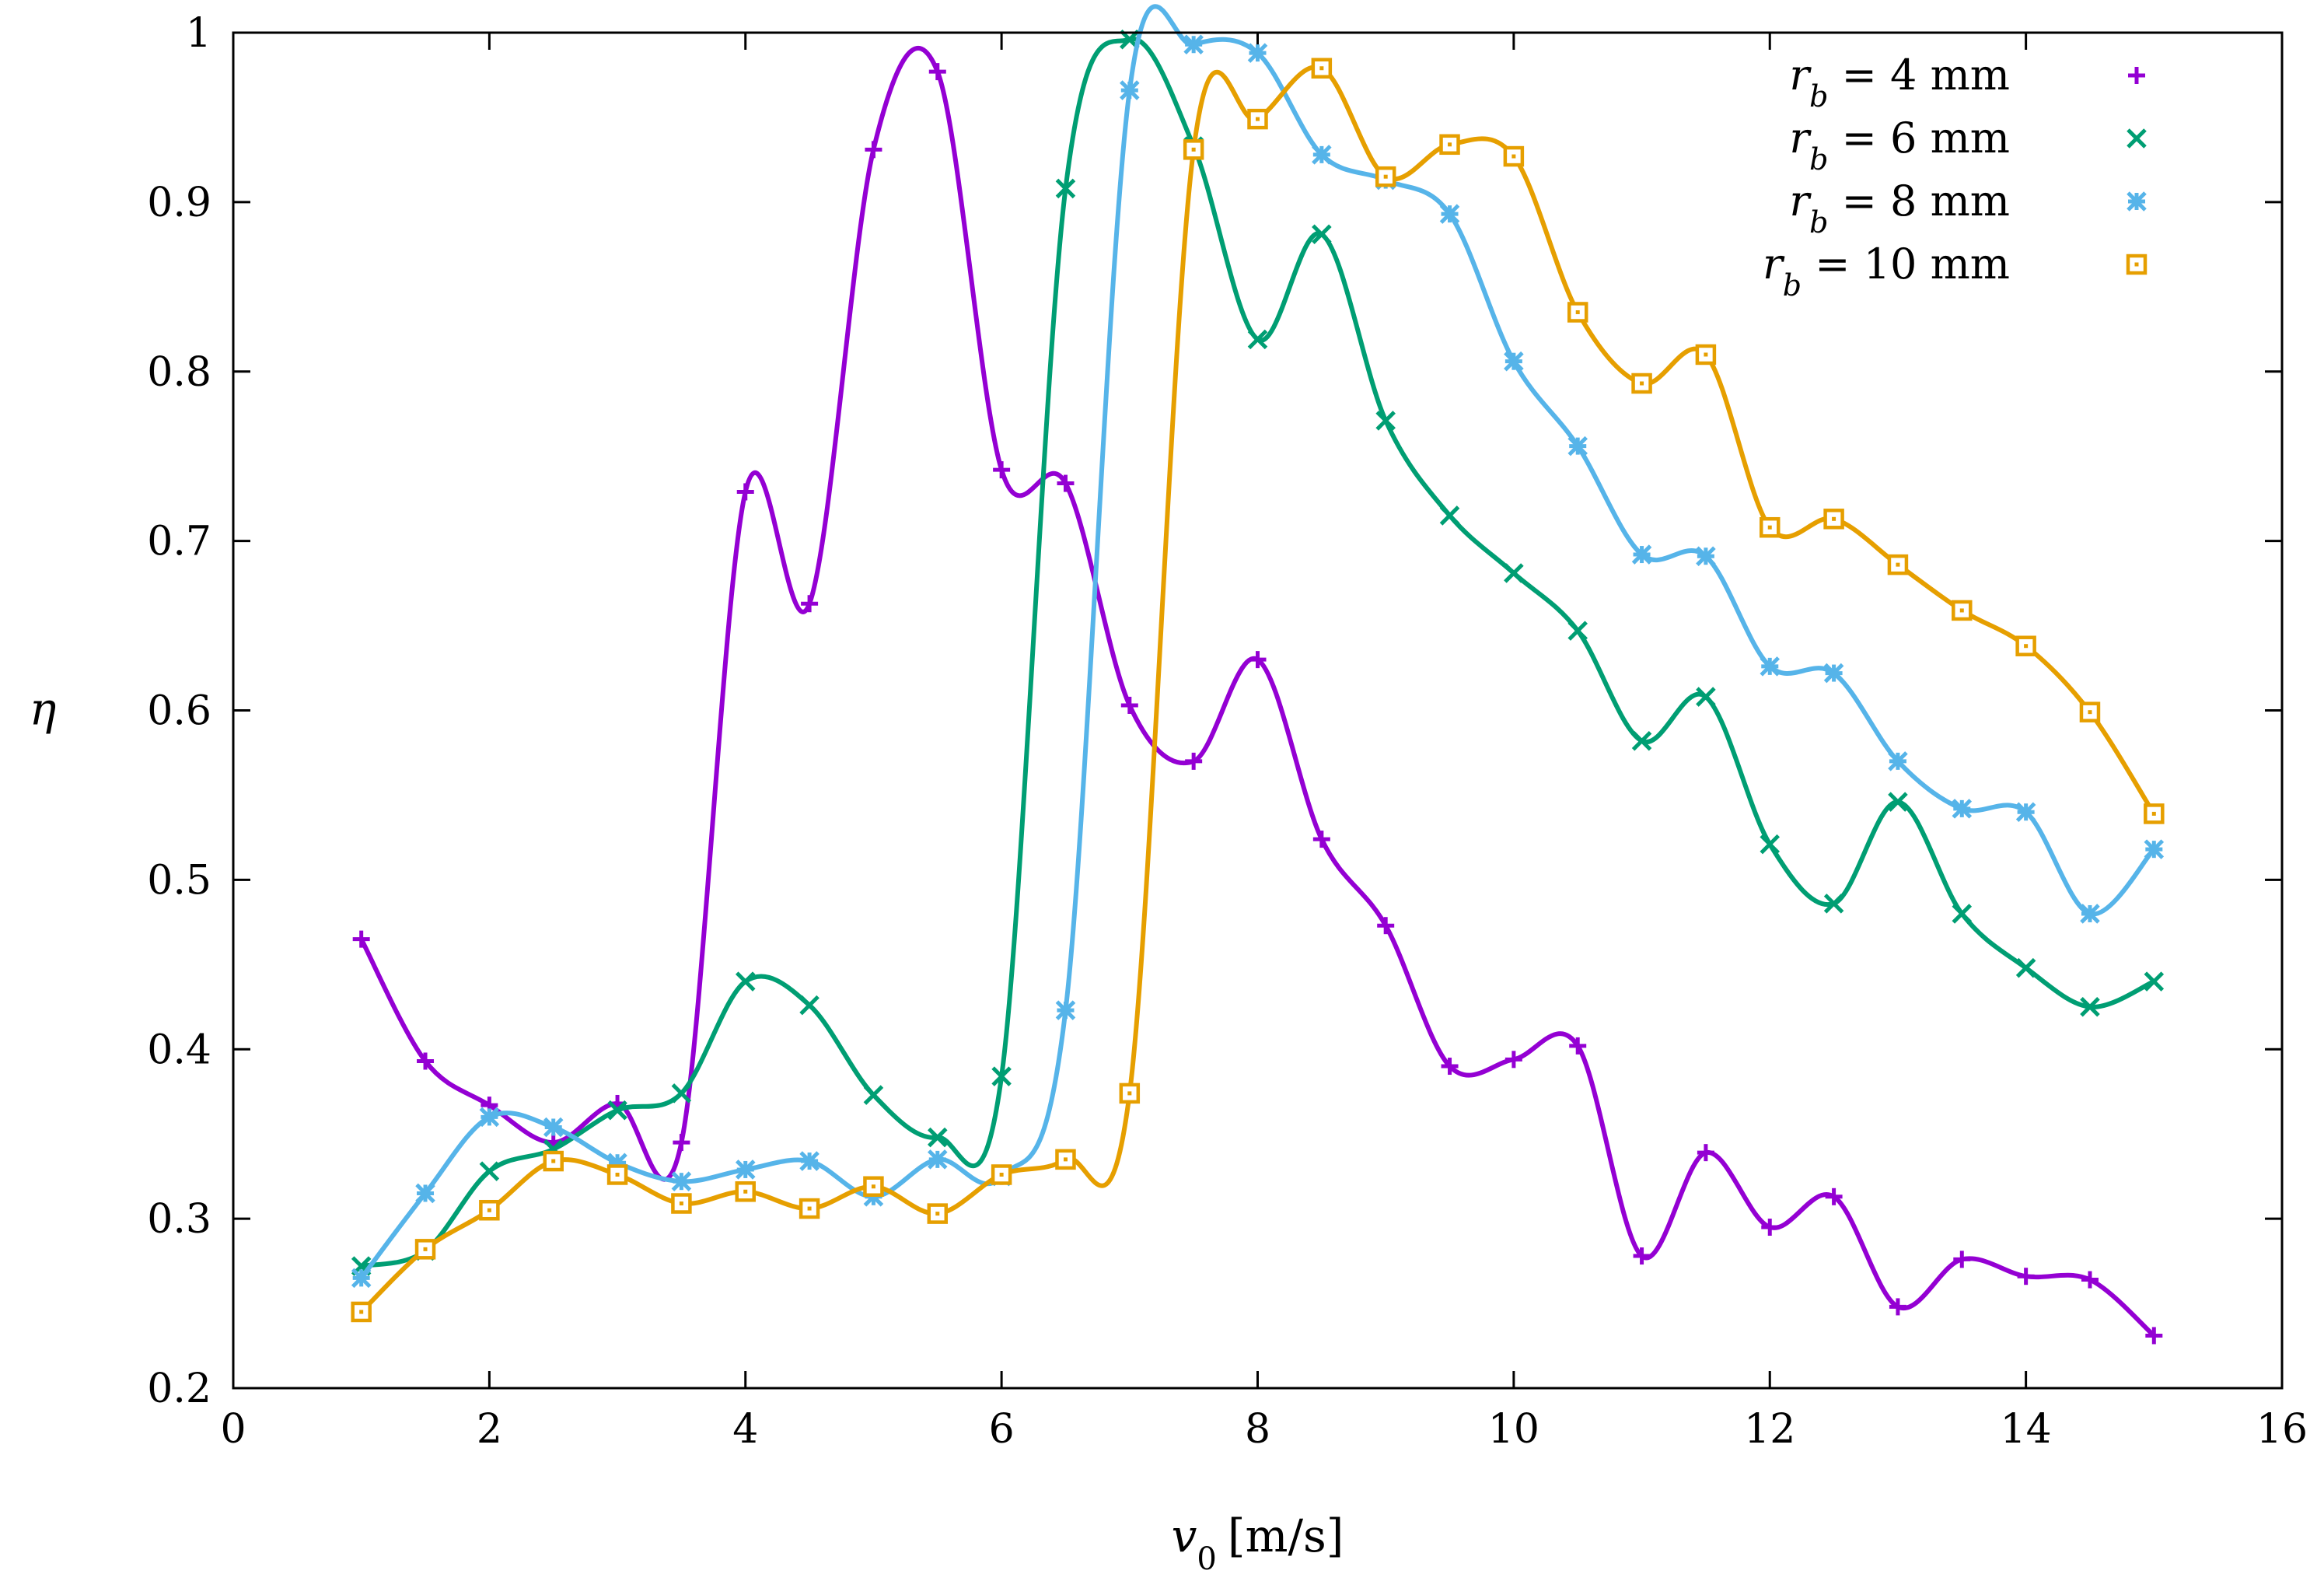 The height and width of the screenshot is (1581, 2324). What do you see at coordinates (179, 880) in the screenshot?
I see `y-tick-label: 0.5` at bounding box center [179, 880].